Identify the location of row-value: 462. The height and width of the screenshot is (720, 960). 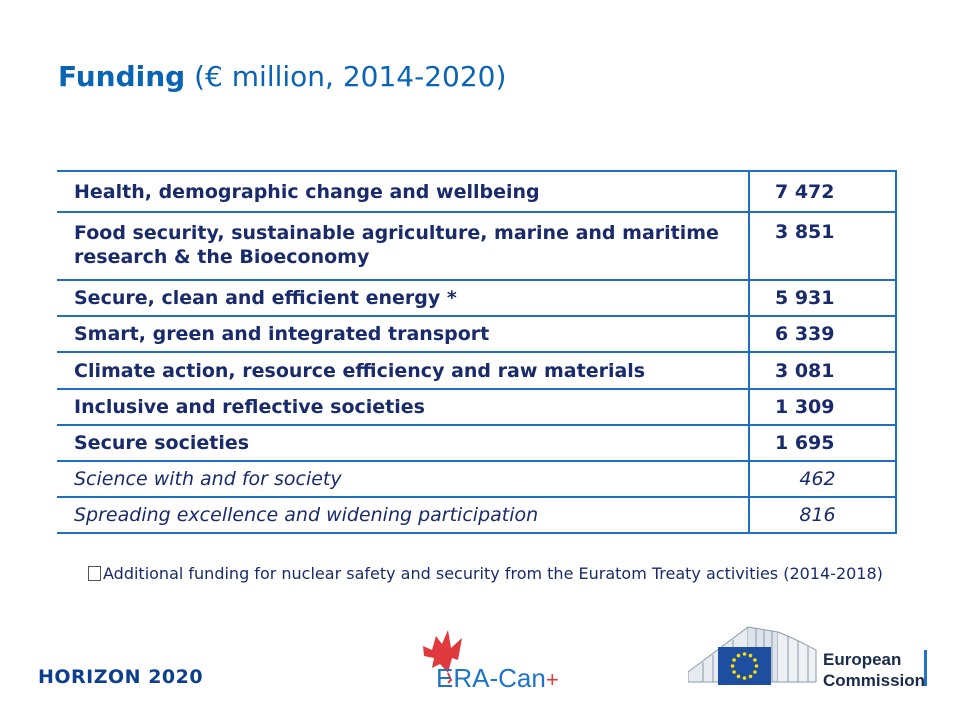
(823, 479).